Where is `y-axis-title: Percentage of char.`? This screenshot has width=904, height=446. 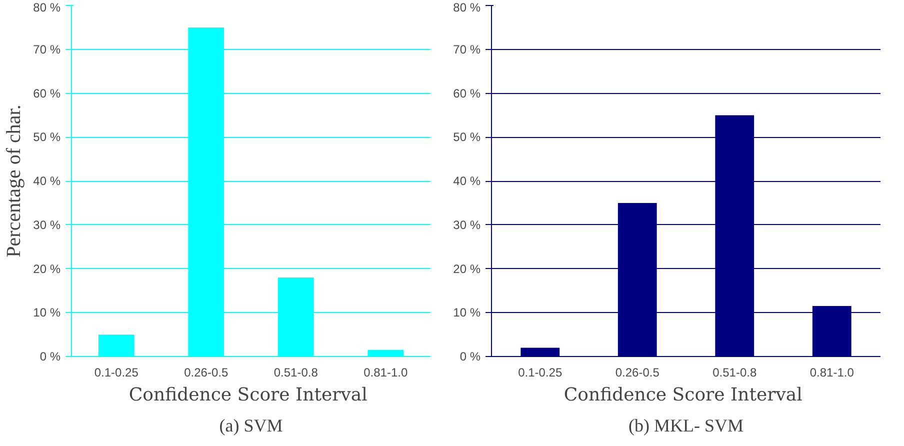 y-axis-title: Percentage of char. is located at coordinates (14, 181).